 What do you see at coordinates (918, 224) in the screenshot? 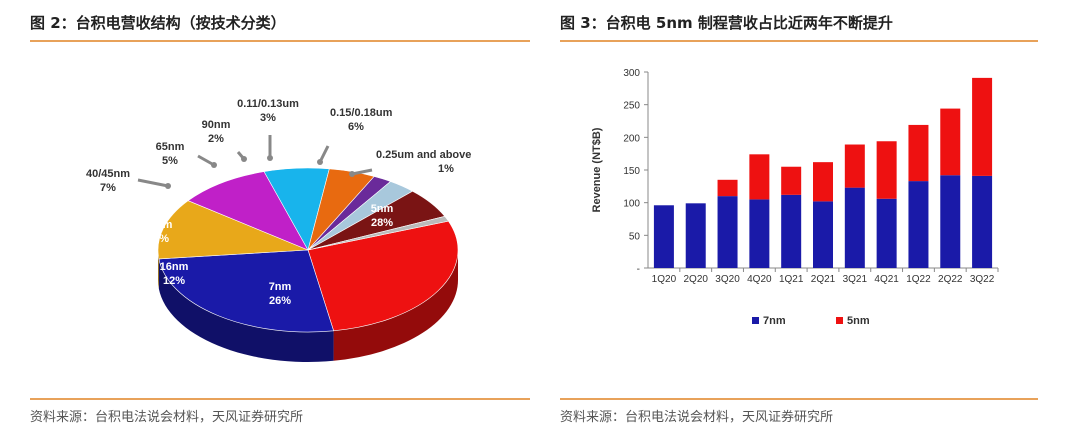
I see `bar-7nm-1q22` at bounding box center [918, 224].